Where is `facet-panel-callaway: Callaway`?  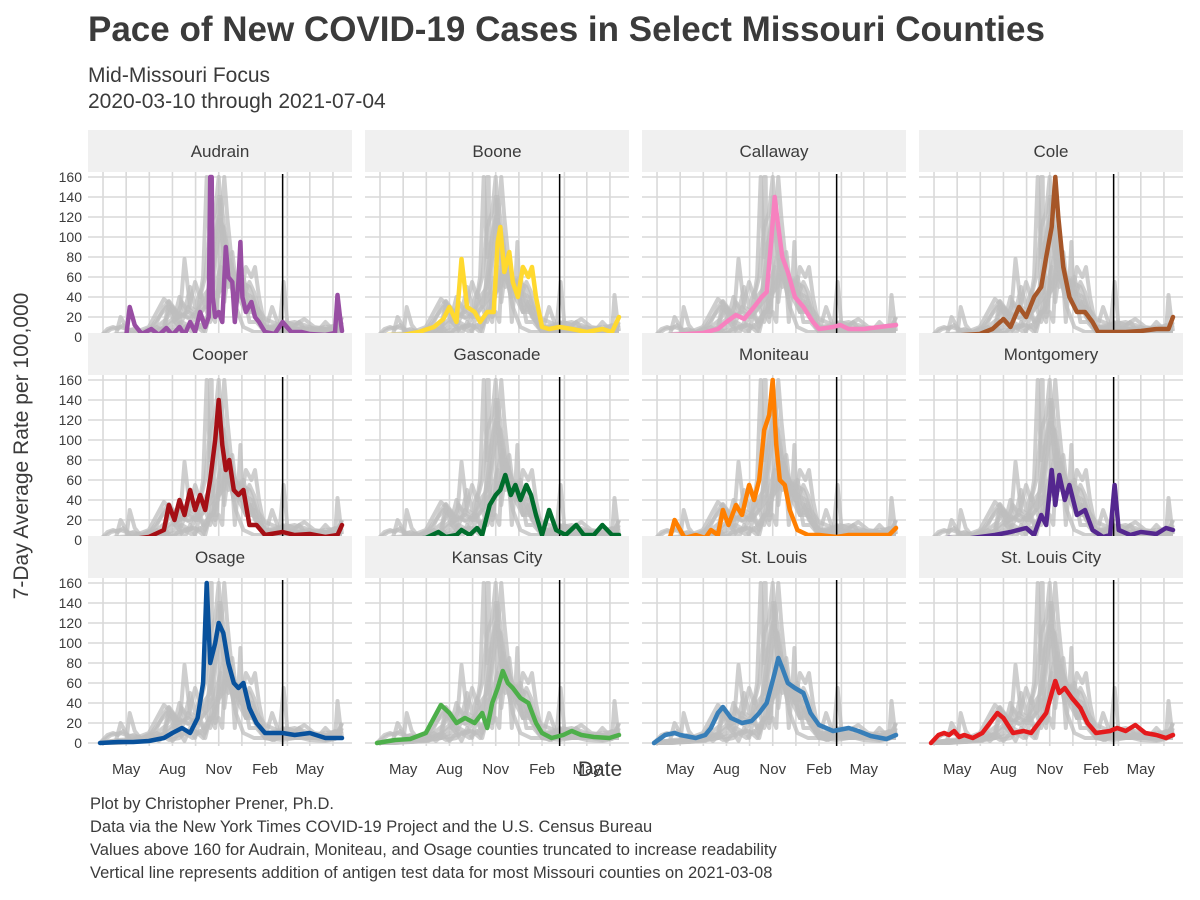 facet-panel-callaway: Callaway is located at coordinates (774, 235).